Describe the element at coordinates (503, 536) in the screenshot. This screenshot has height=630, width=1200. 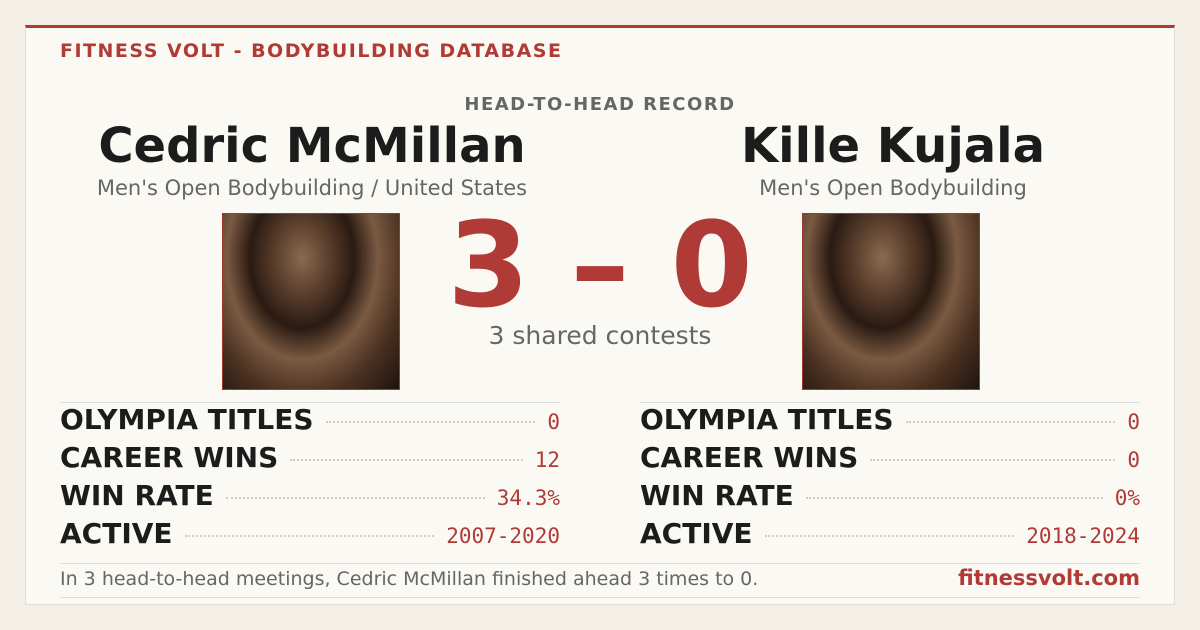
I see `stat-value: 2007-2020` at that location.